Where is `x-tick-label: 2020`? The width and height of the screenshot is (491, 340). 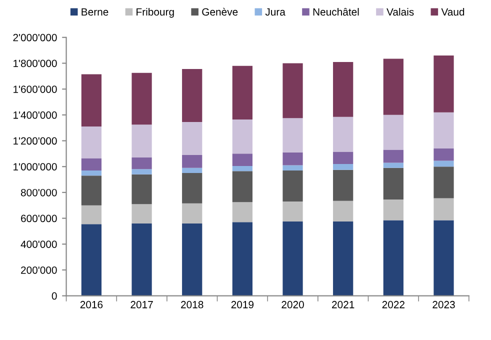 x-tick-label: 2020 is located at coordinates (293, 304).